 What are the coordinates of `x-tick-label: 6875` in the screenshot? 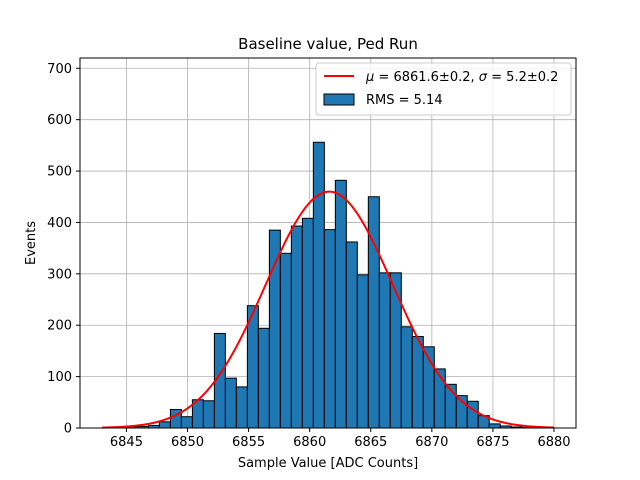 It's located at (492, 442).